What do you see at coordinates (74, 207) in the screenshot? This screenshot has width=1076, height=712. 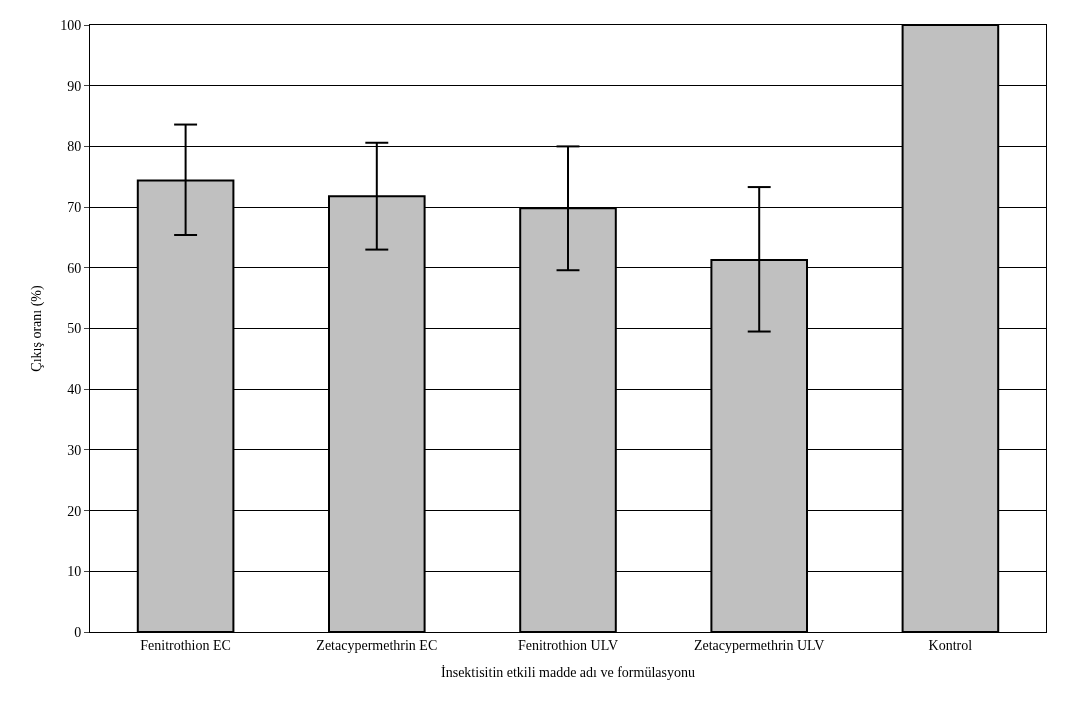 I see `y-tick-label: 70` at bounding box center [74, 207].